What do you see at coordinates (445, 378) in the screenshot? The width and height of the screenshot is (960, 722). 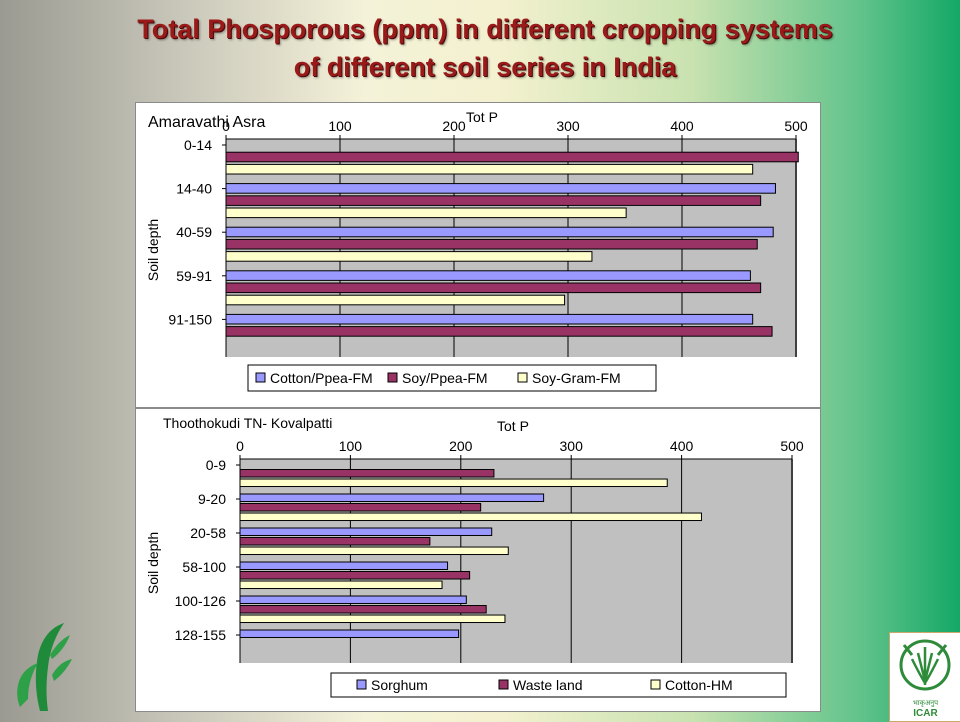 I see `legend-label: Soy/Ppea-FM` at bounding box center [445, 378].